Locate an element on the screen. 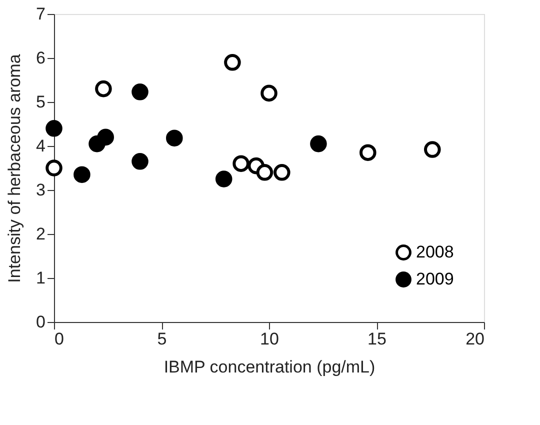  legend-label: 2009 is located at coordinates (435, 279).